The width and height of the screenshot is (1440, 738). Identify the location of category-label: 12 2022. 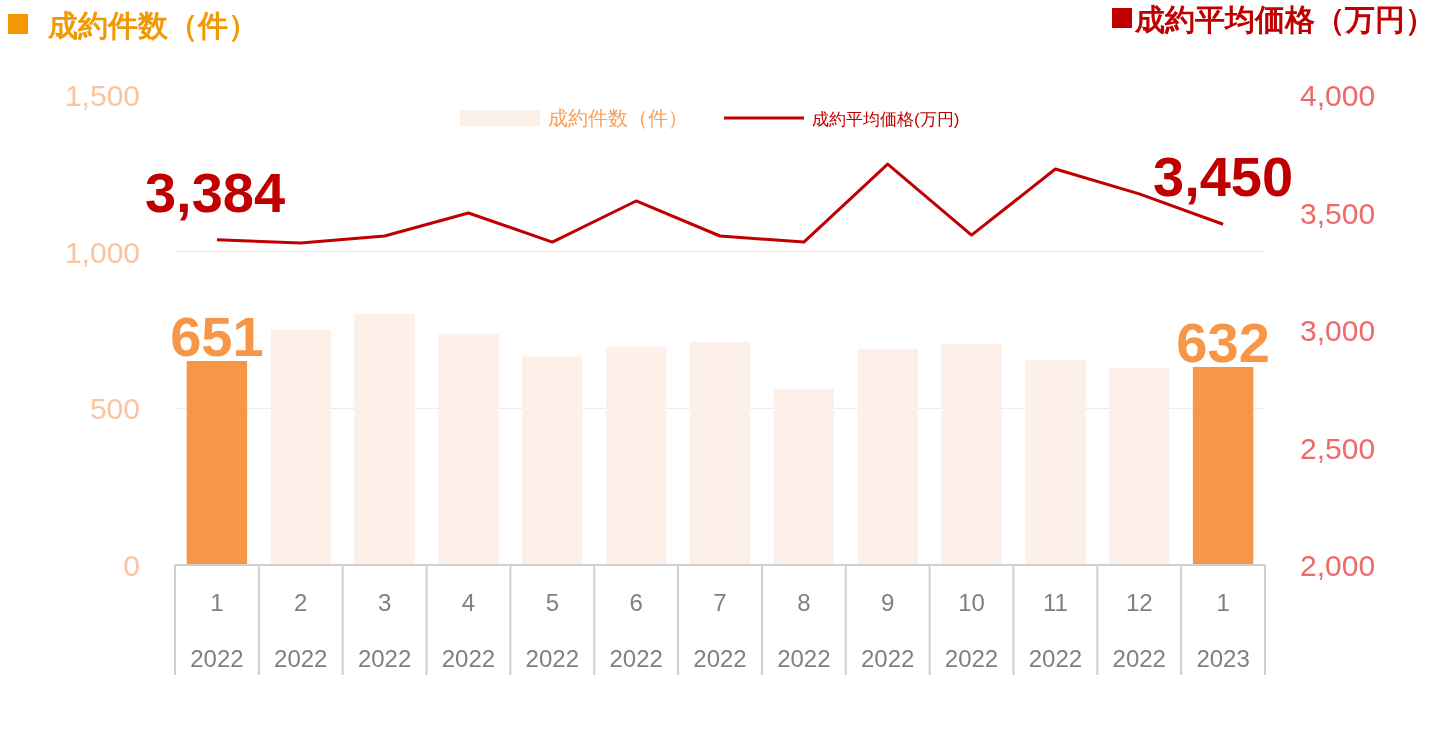
(1139, 630).